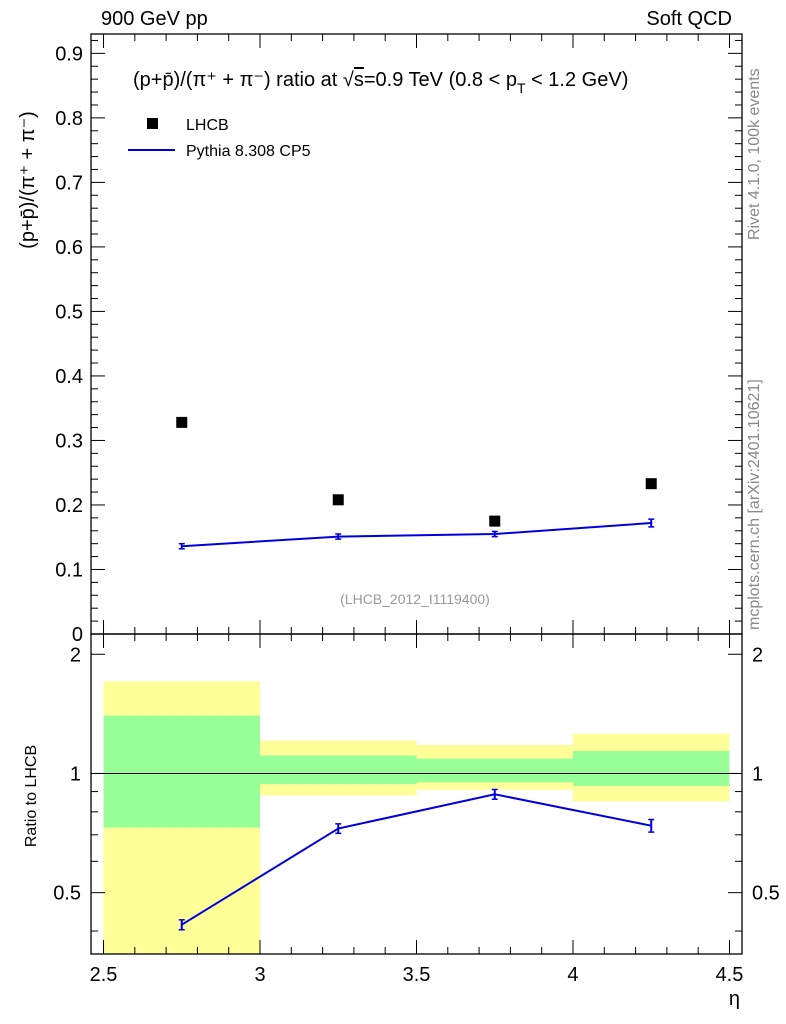 This screenshot has width=786, height=1024. Describe the element at coordinates (348, 80) in the screenshot. I see `main-title-root: √` at that location.